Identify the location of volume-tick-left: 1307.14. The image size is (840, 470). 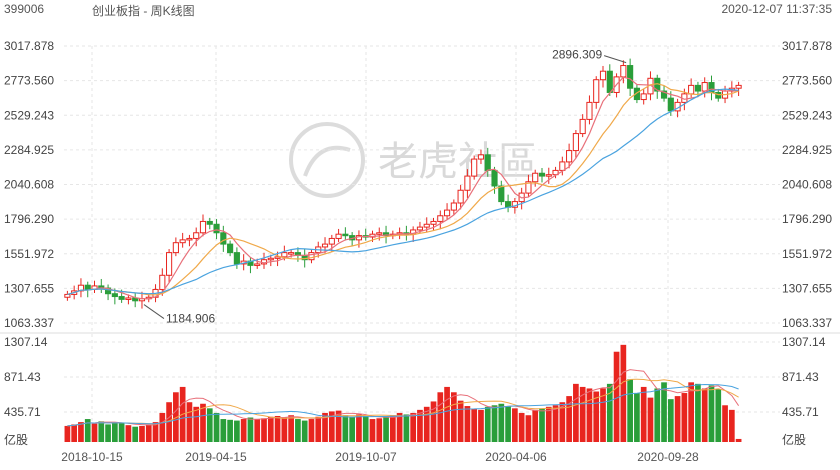
(26, 342).